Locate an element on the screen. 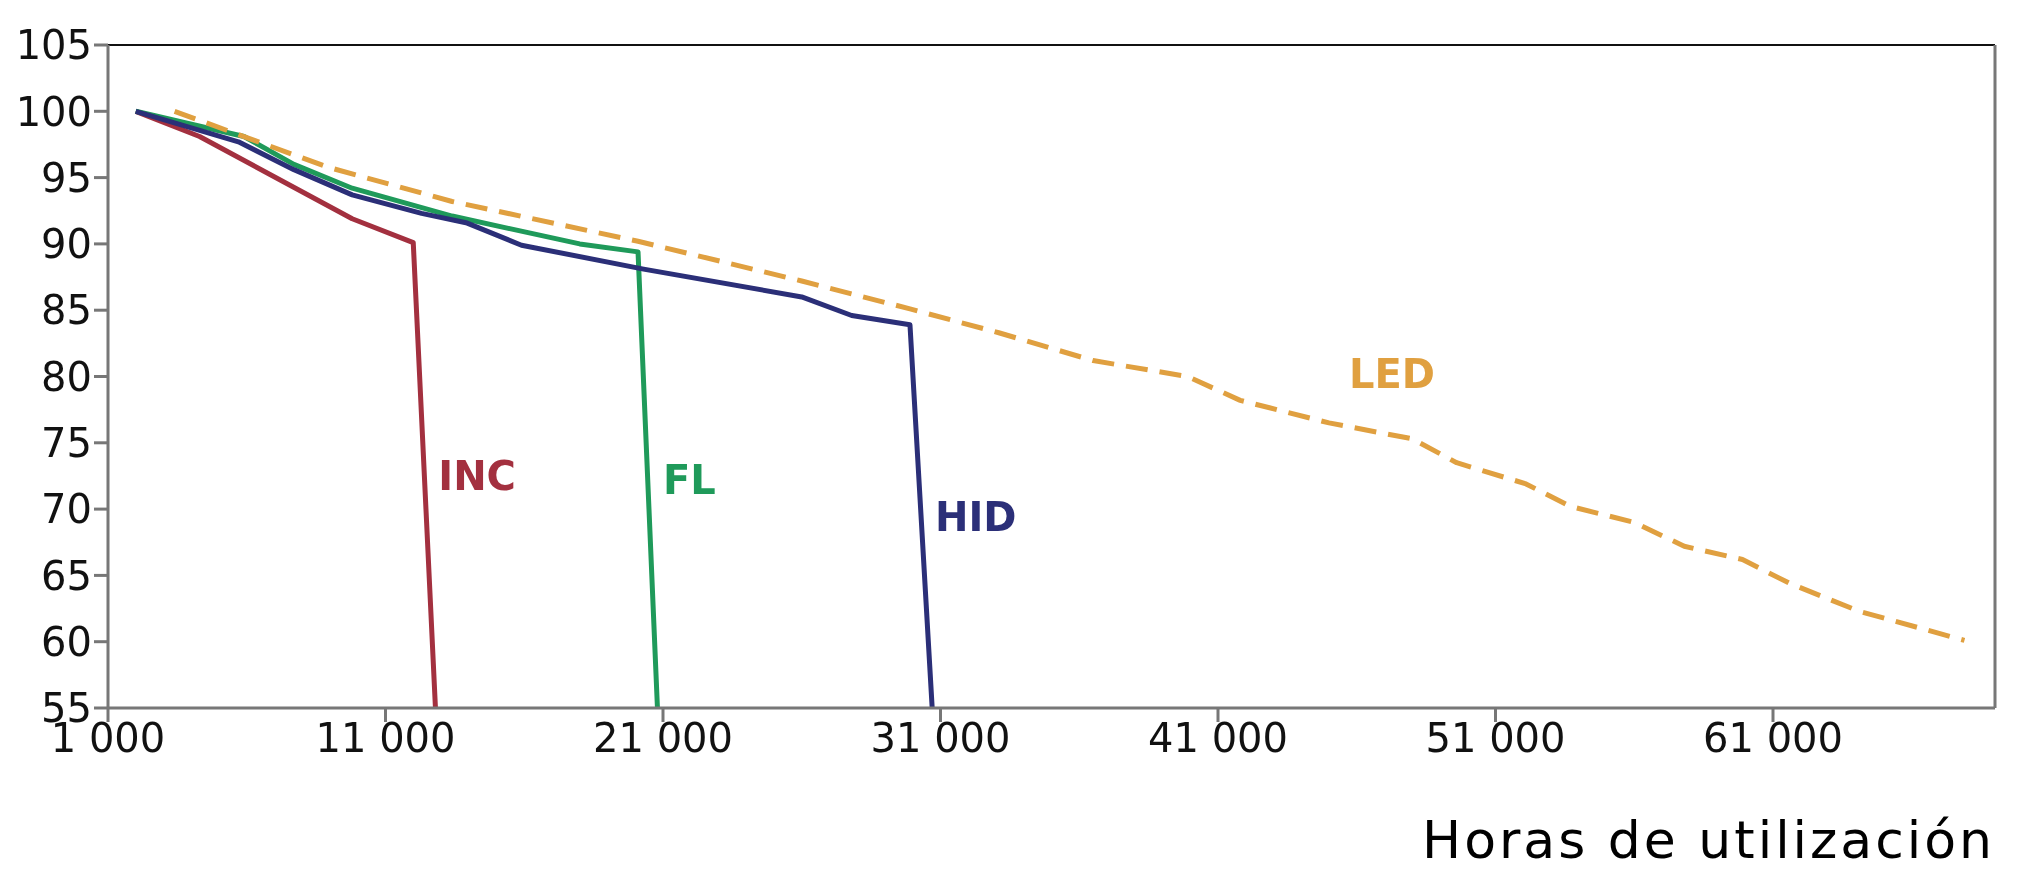  y-tick-label: 65 is located at coordinates (66, 575).